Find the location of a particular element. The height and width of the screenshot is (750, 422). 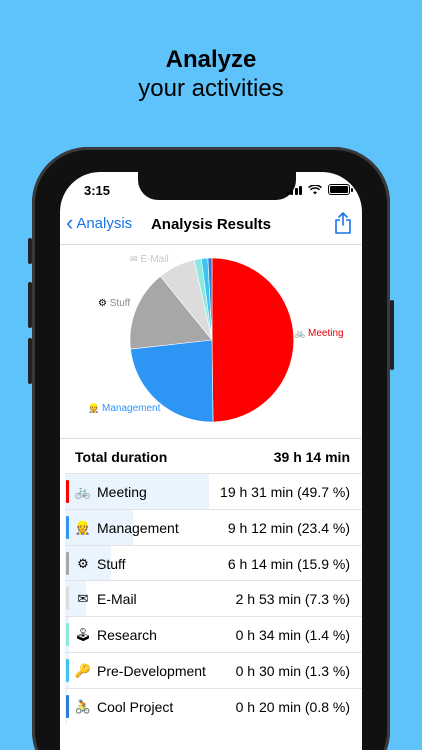

status-bar: 3:15 is located at coordinates (211, 189).